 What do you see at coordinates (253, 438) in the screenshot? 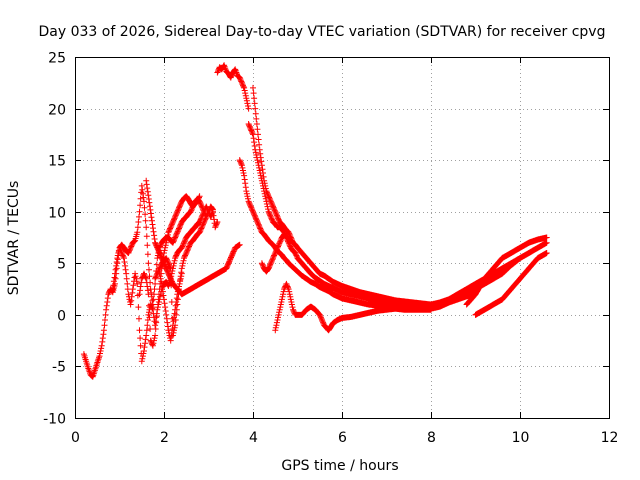
I see `x-tick-label: 4` at bounding box center [253, 438].